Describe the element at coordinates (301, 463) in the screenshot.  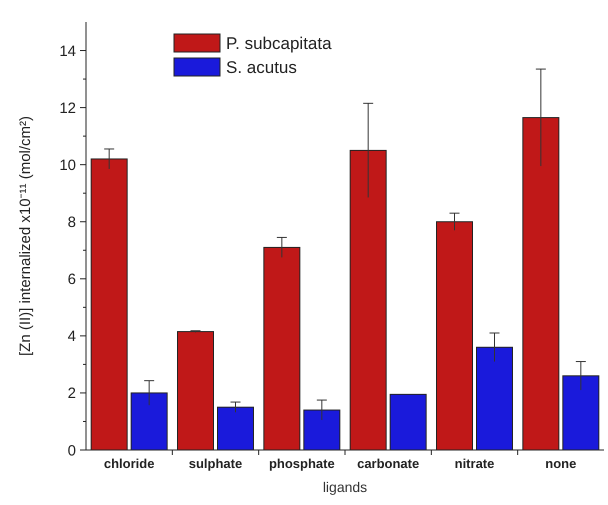
I see `x-tick-label: phosphate` at that location.